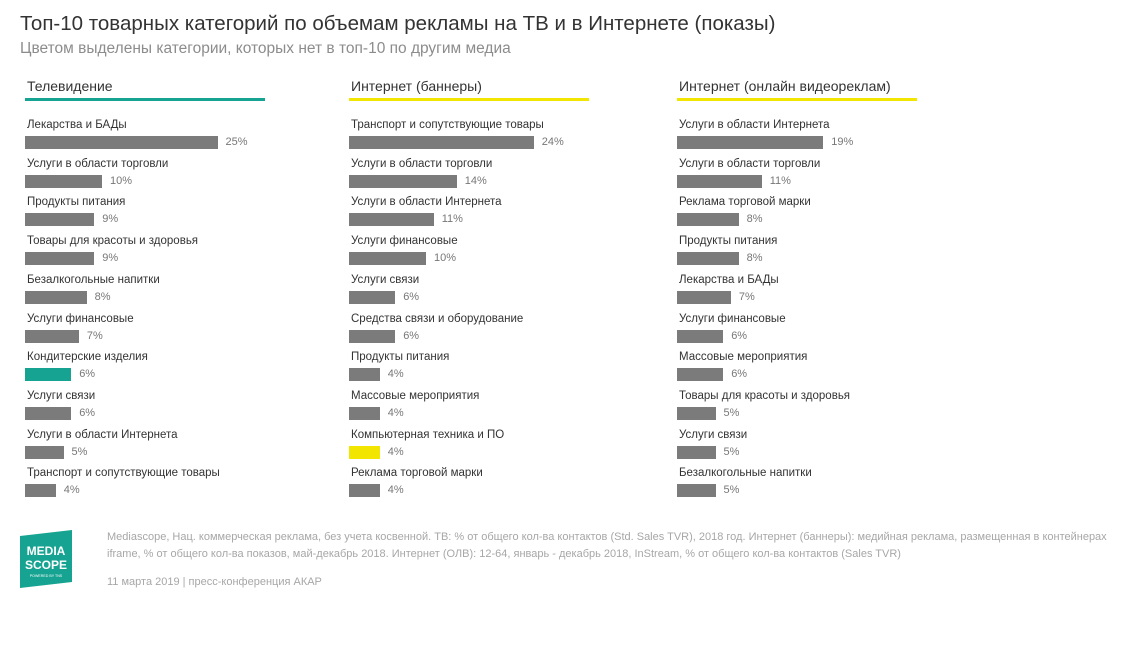  What do you see at coordinates (175, 214) in the screenshot?
I see `bar-row: Продукты питания 9%` at bounding box center [175, 214].